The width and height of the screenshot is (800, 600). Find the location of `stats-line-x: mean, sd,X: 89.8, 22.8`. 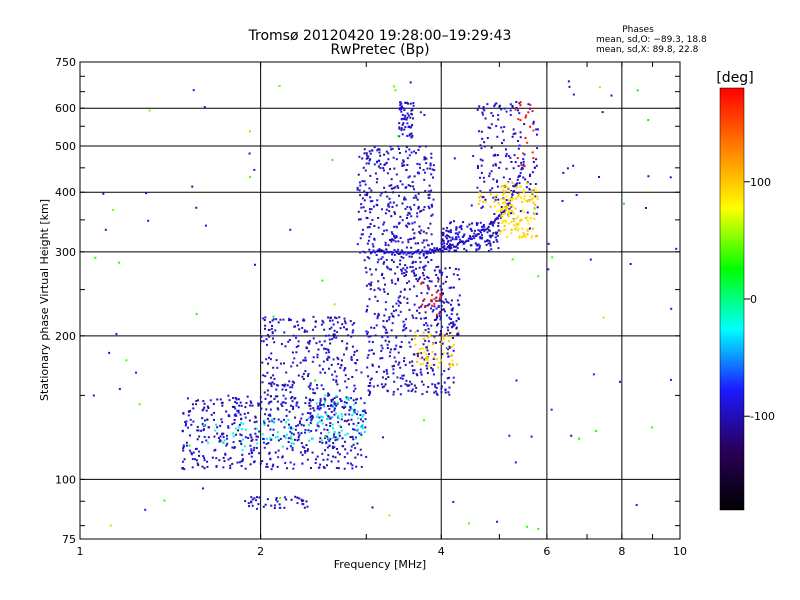

stats-line-x: mean, sd,X: 89.8, 22.8 is located at coordinates (647, 50).